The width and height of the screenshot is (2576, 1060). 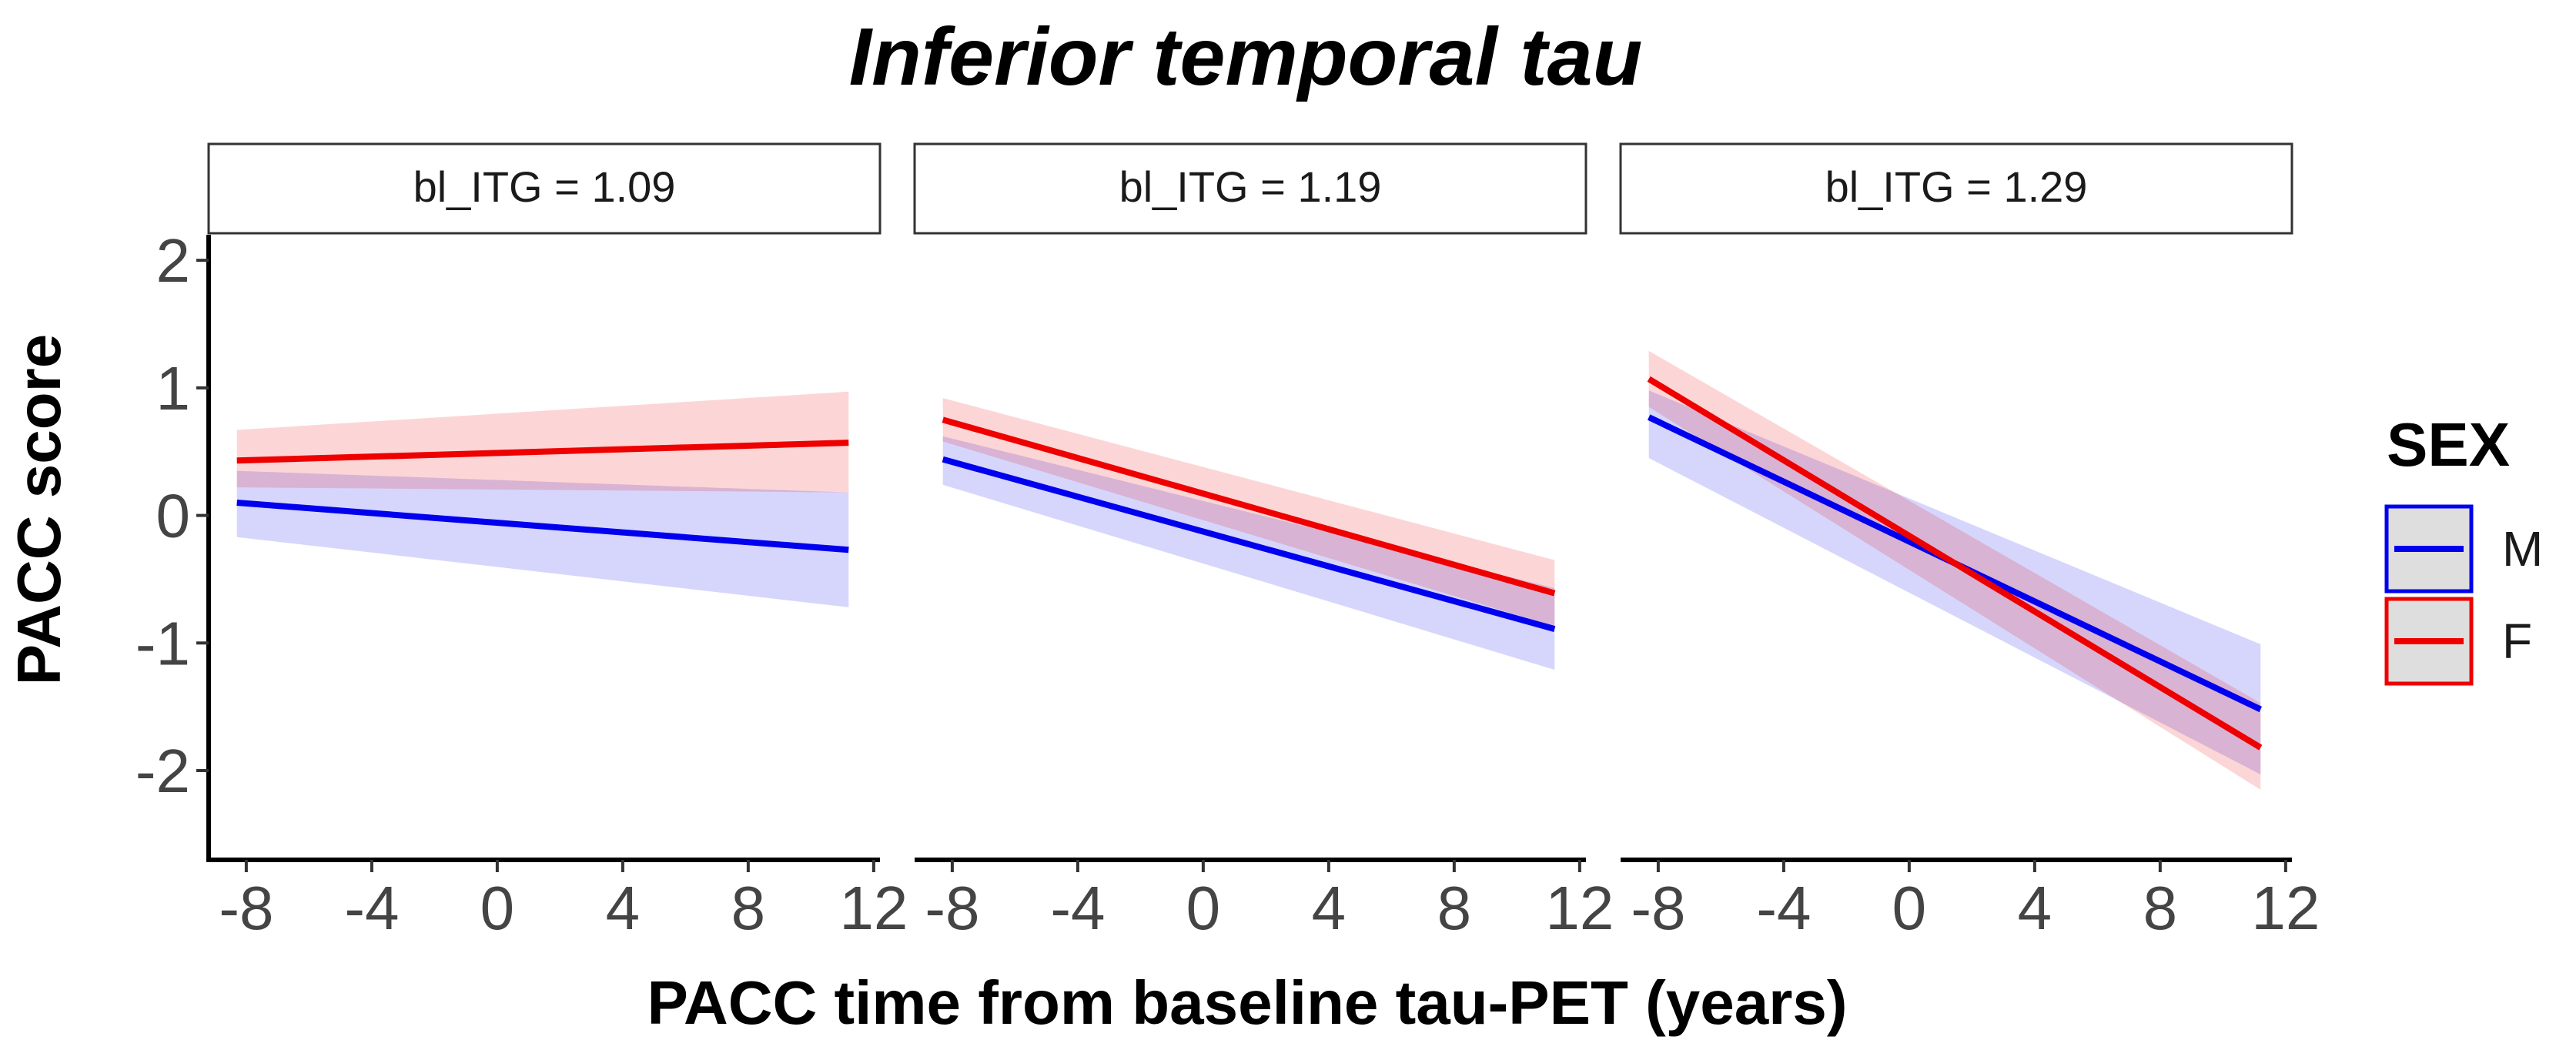 I want to click on x-axis-label: PACC time from baseline tau-PET (years), so click(x=1247, y=1002).